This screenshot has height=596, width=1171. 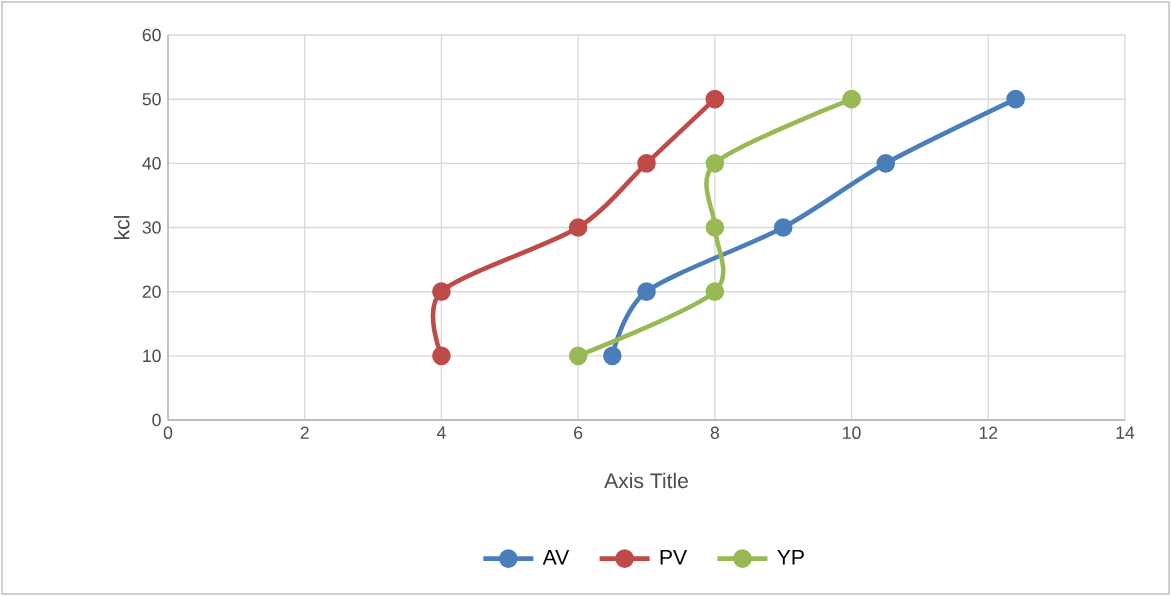 I want to click on x-tick-label: 6, so click(x=578, y=432).